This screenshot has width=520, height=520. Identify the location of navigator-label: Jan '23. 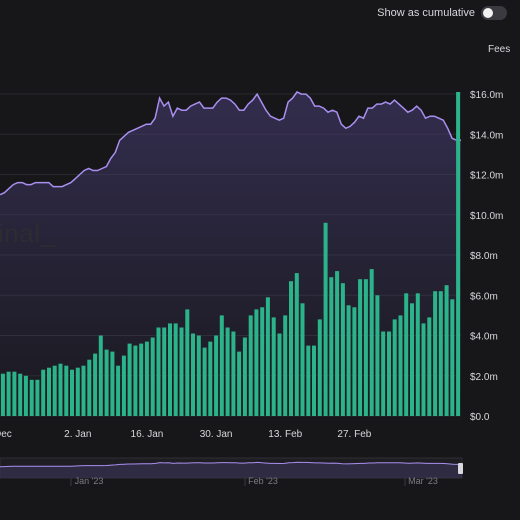
(89, 481).